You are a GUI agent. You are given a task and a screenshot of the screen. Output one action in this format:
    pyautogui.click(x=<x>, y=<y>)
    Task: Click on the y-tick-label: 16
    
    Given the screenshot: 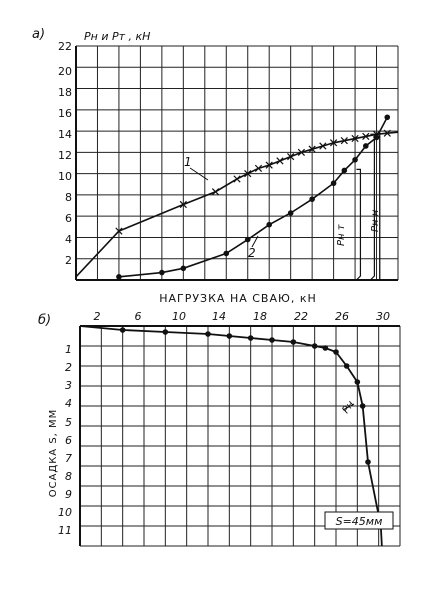 What is the action you would take?
    pyautogui.click(x=65, y=113)
    